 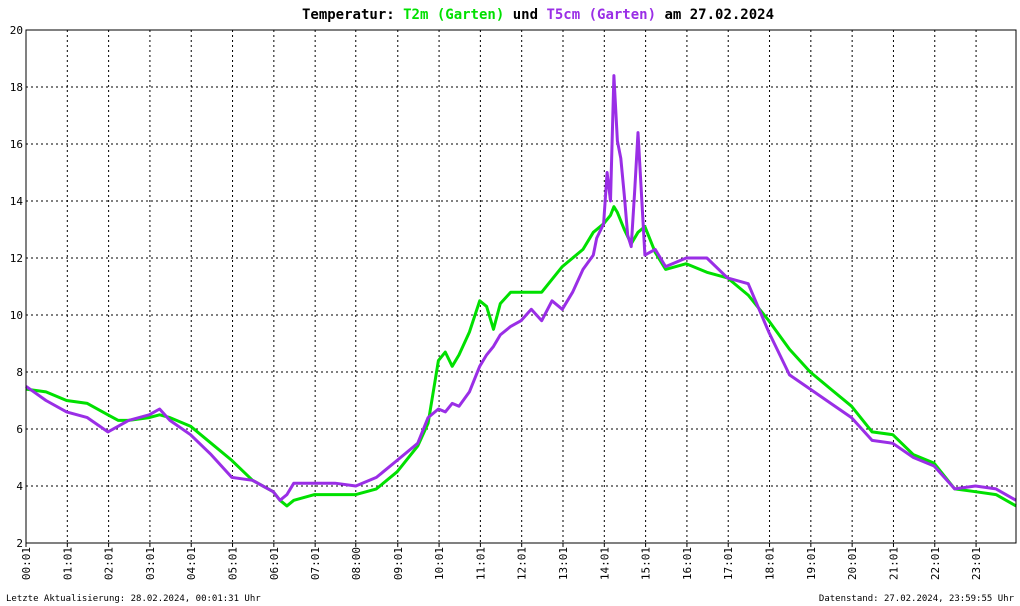 I want to click on x-tick-label: 10:01, so click(x=439, y=563).